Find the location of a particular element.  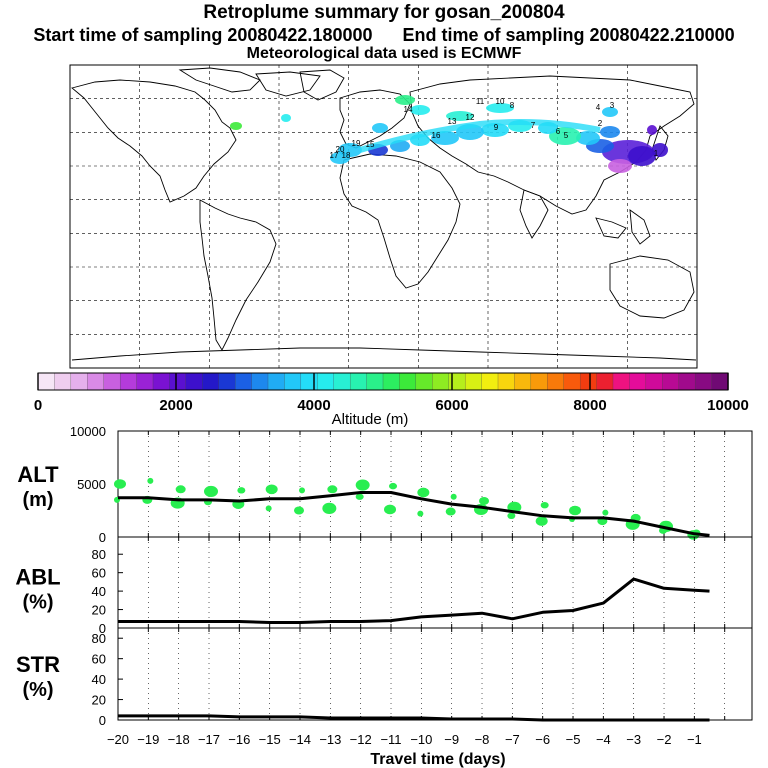

altitude-colorbar: 0 2000 4000 6000 8000 10000 Altitude (m) is located at coordinates (391, 400).